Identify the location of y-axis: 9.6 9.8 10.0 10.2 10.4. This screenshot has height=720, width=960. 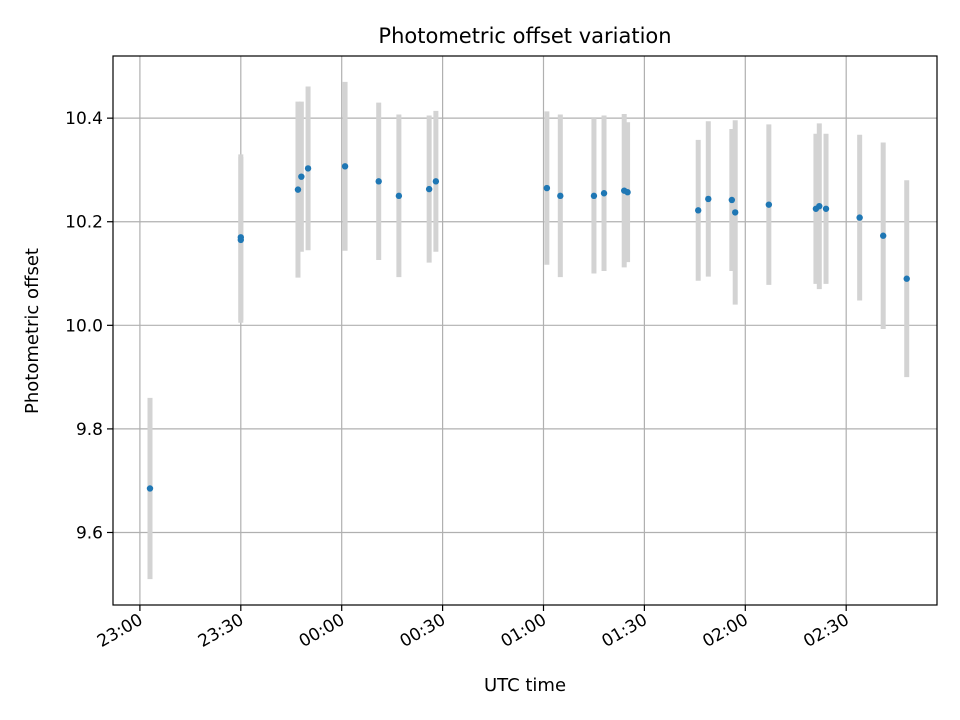
(89, 326).